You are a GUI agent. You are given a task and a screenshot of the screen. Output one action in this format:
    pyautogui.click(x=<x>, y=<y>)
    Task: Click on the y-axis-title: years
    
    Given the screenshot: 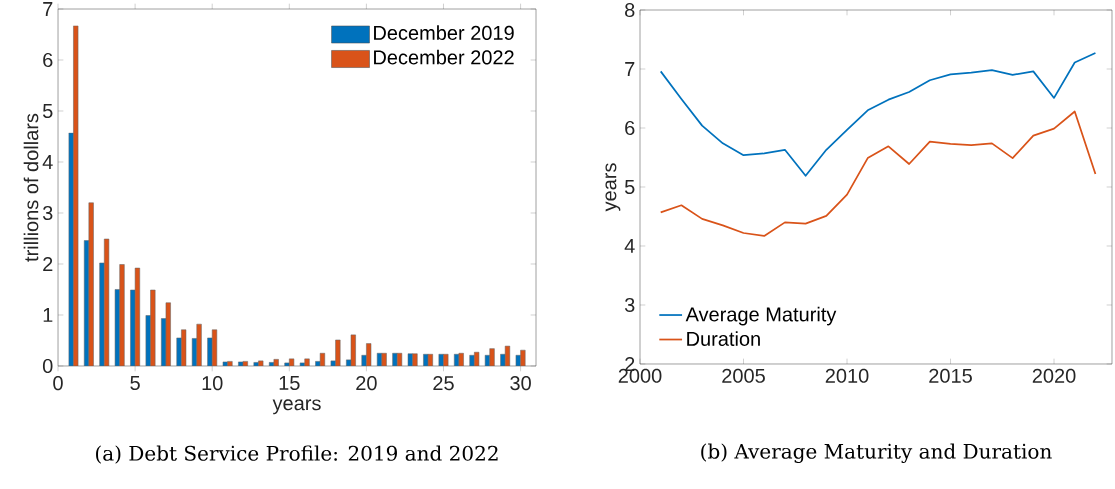 What is the action you would take?
    pyautogui.click(x=613, y=187)
    